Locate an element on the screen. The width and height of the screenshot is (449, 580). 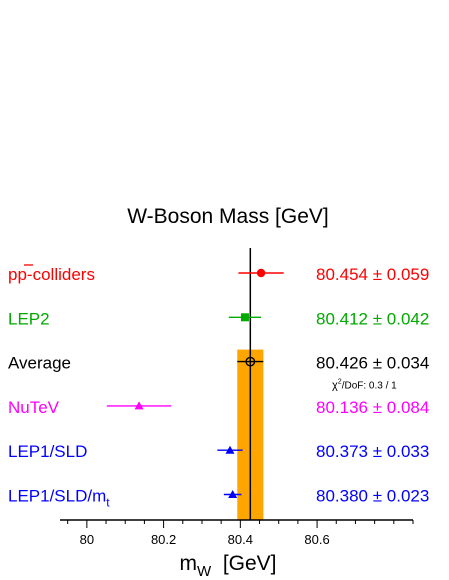
row-value: 80.380 ± 0.023 is located at coordinates (372, 496).